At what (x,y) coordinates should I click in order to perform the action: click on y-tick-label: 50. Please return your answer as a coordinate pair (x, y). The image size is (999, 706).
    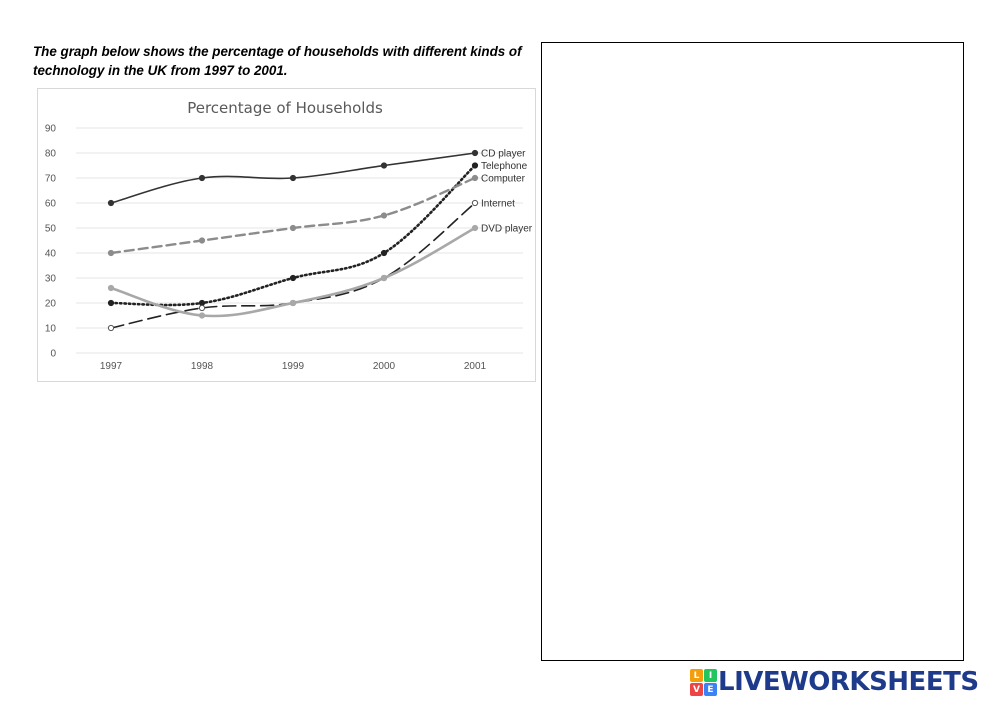
    Looking at the image, I should click on (51, 229).